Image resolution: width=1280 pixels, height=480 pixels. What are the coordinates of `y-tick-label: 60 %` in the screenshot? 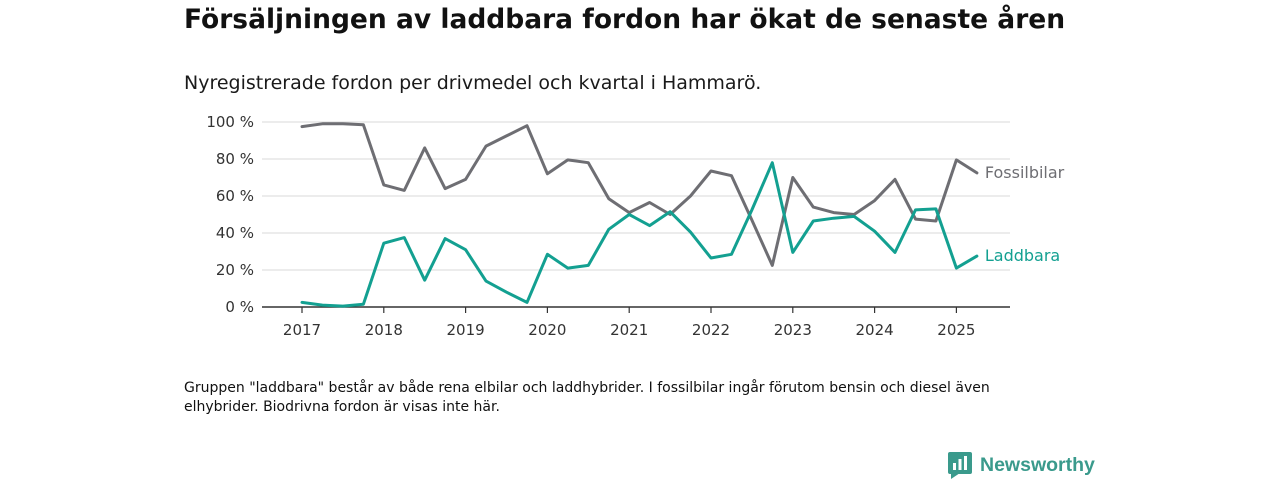 It's located at (235, 196).